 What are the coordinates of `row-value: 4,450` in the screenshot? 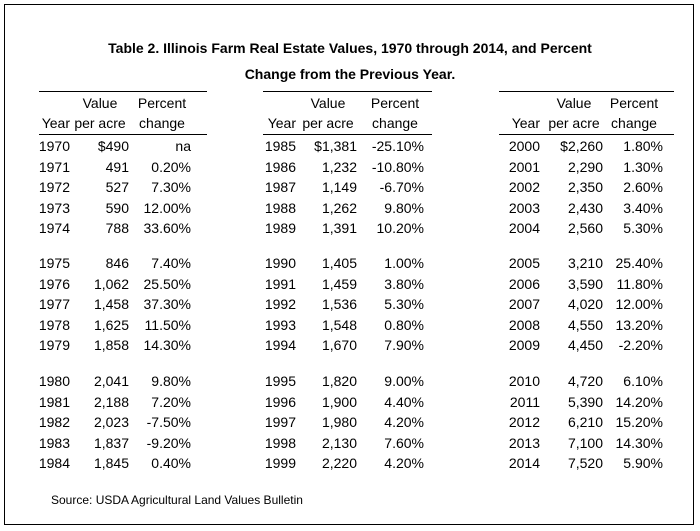 It's located at (585, 345).